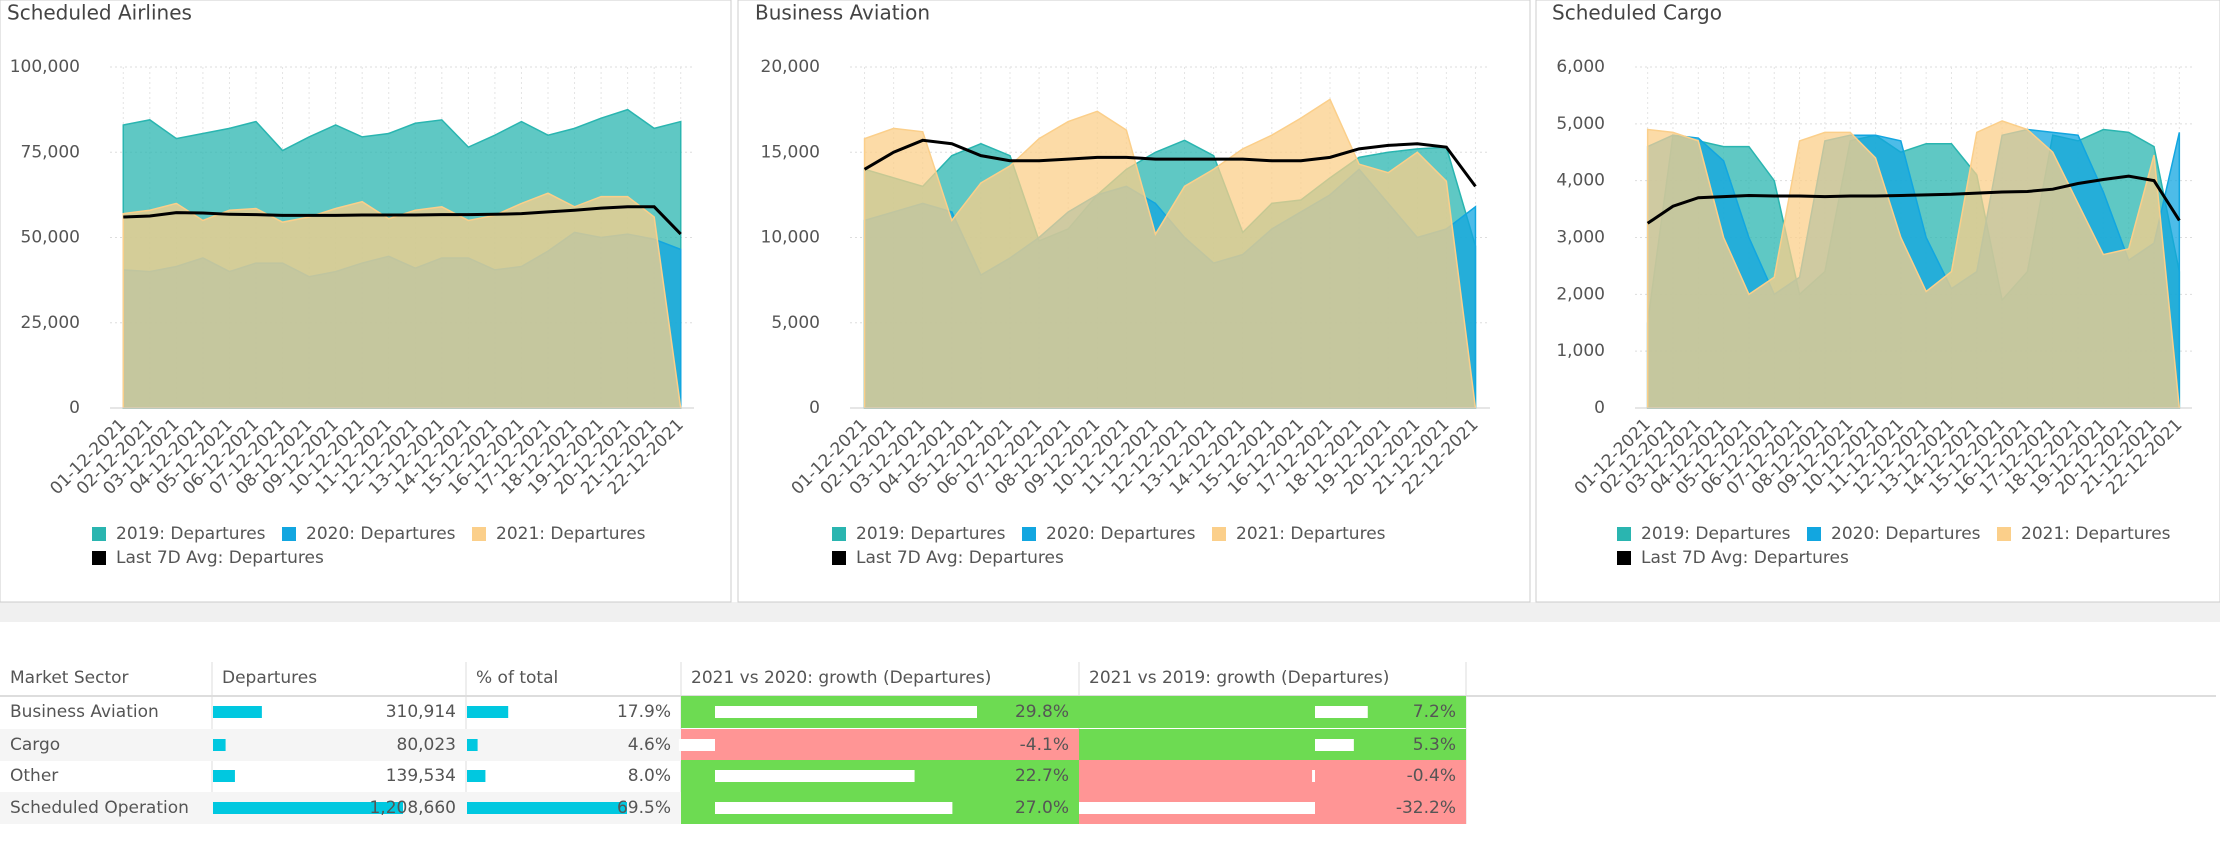 The height and width of the screenshot is (846, 2220). What do you see at coordinates (1110, 612) in the screenshot?
I see `separator` at bounding box center [1110, 612].